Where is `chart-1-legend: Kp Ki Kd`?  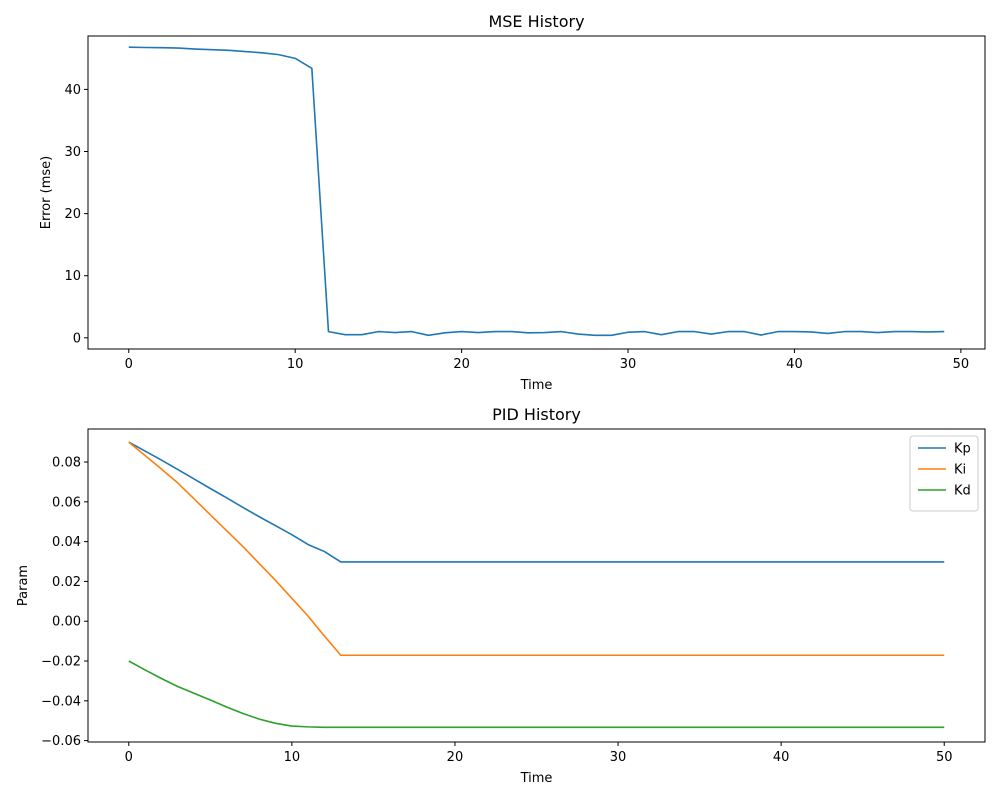
chart-1-legend: Kp Ki Kd is located at coordinates (944, 473).